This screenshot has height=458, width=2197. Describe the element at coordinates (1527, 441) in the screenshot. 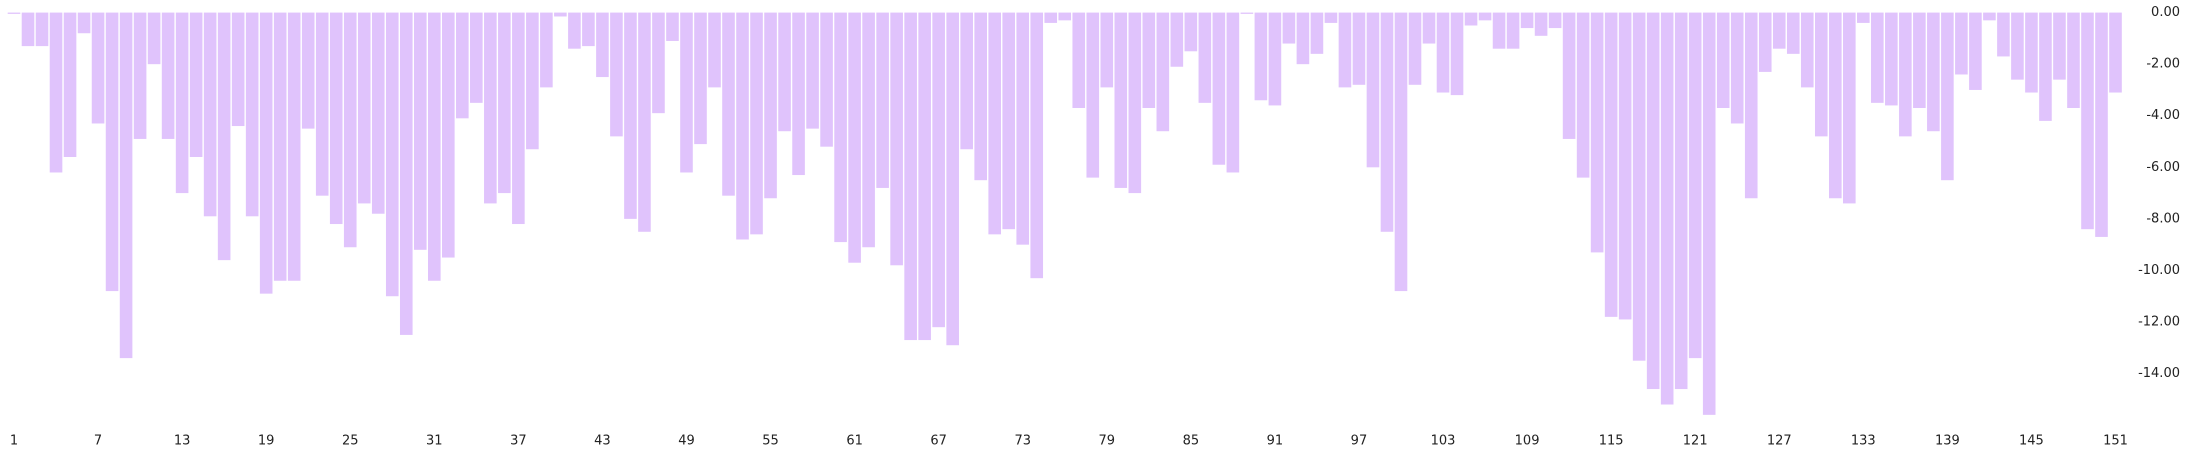

I see `x-tick-label: 109` at that location.